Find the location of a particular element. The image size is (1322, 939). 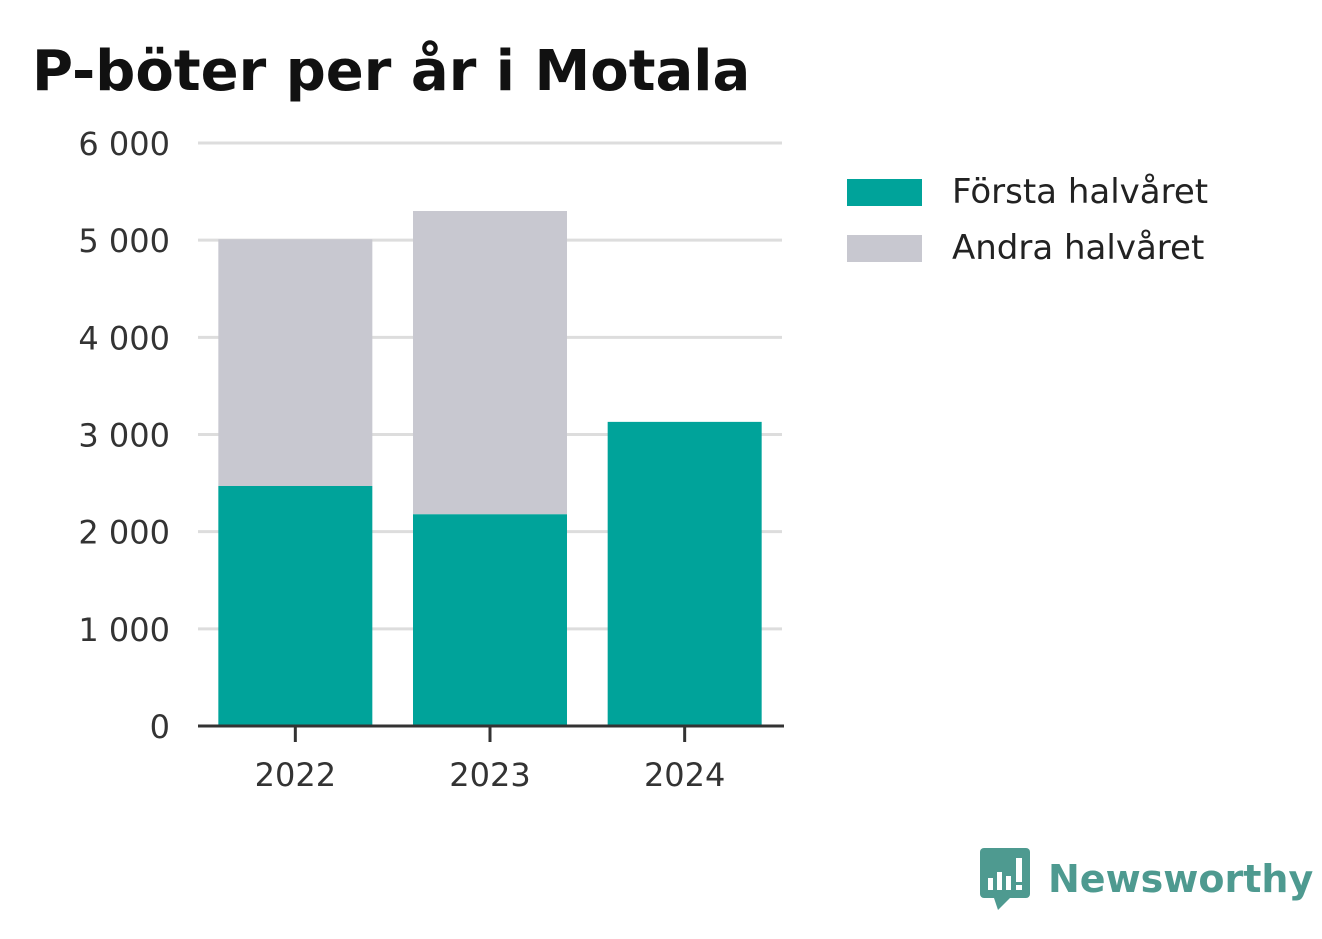

legend-swatch-forsta-halvaret is located at coordinates (884, 192).